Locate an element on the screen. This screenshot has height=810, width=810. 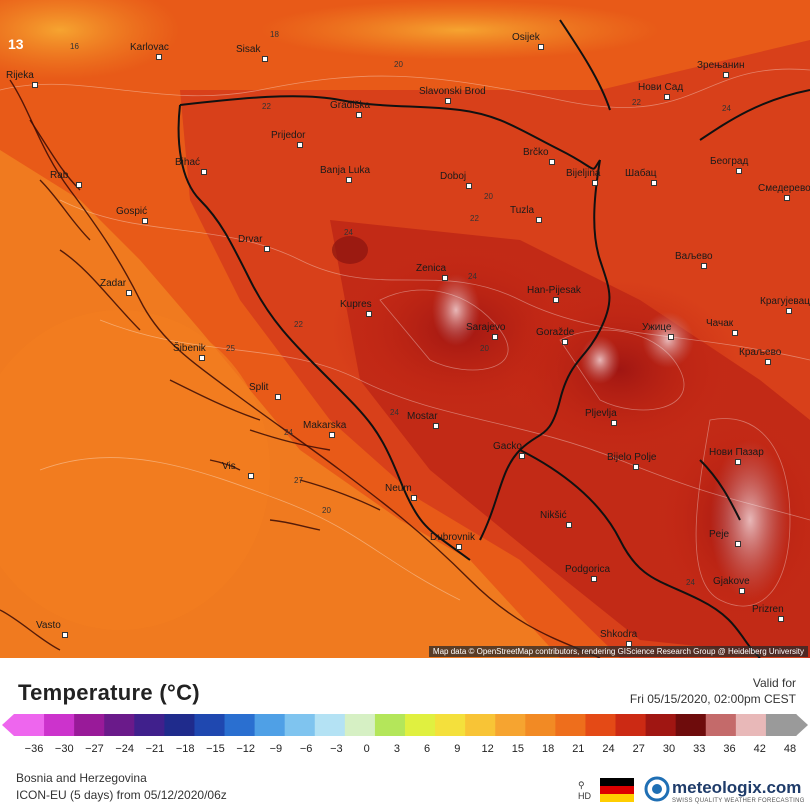
scale-tick-label: −27 is located at coordinates (94, 749).